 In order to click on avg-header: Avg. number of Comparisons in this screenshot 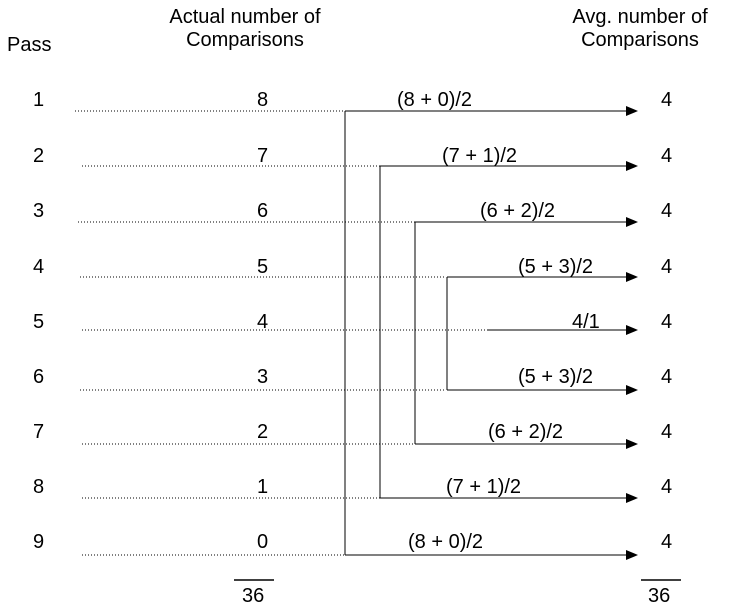, I will do `click(634, 29)`.